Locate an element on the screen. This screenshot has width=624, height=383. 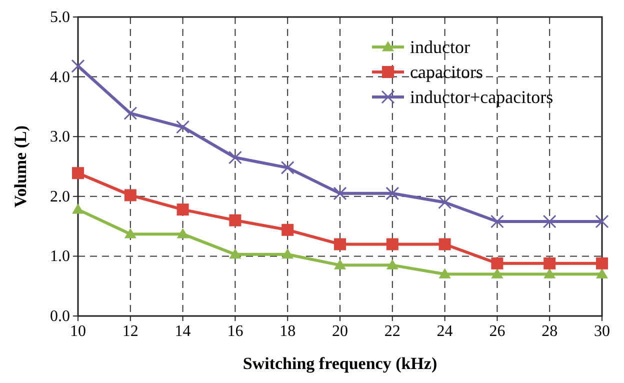
x-tick-label: 24 is located at coordinates (444, 331).